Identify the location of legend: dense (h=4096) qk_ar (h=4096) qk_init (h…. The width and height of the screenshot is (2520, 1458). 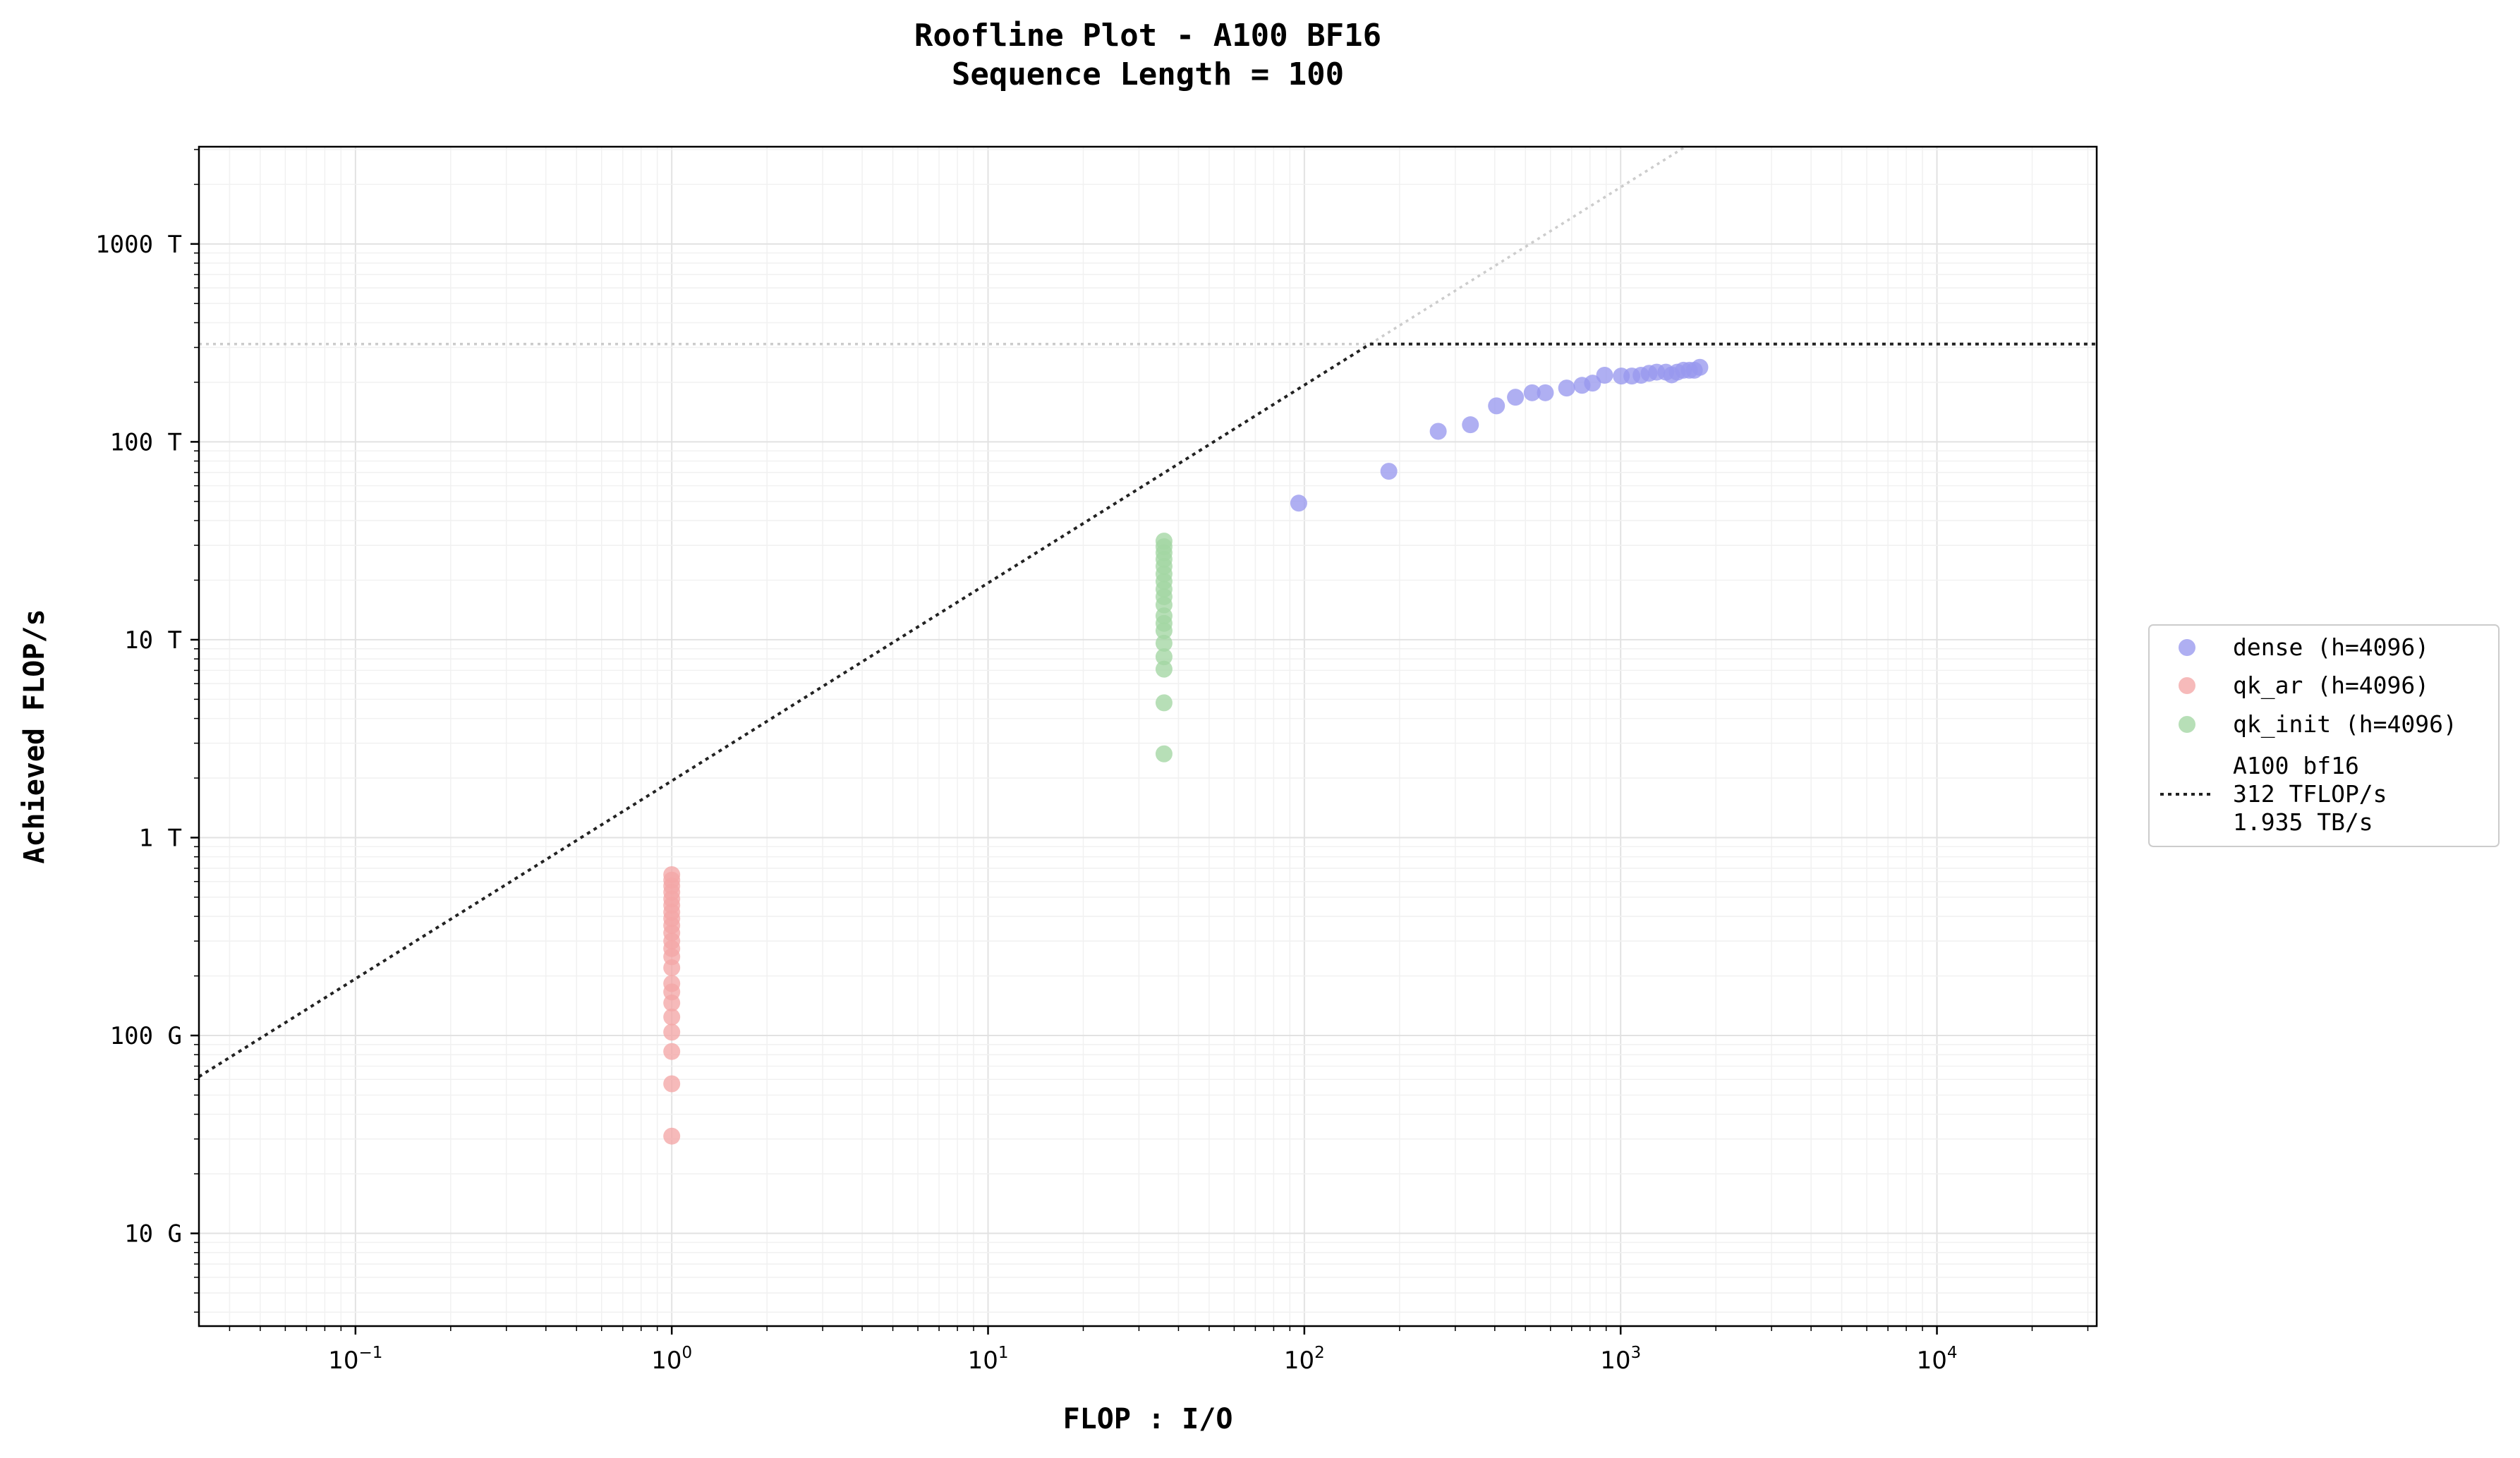
(2324, 735).